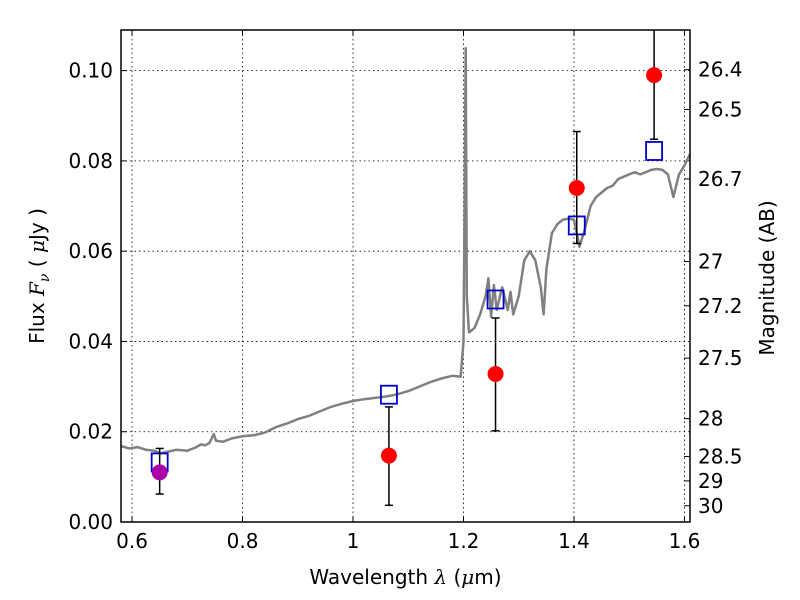 This screenshot has width=800, height=600. Describe the element at coordinates (720, 358) in the screenshot. I see `y2-tick-label: 27.5` at that location.